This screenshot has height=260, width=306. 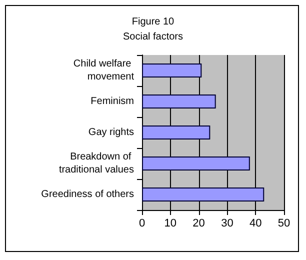 I want to click on y-tick-label: Gay rights, so click(x=111, y=132).